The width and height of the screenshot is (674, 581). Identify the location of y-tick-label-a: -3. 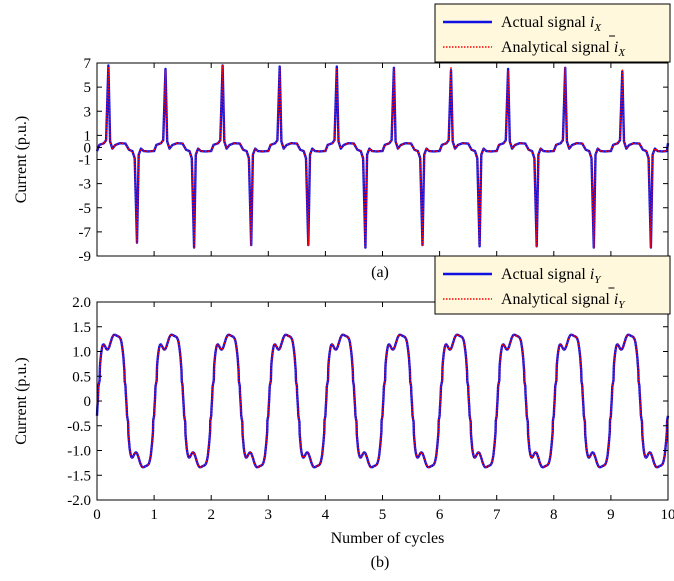
(85, 185).